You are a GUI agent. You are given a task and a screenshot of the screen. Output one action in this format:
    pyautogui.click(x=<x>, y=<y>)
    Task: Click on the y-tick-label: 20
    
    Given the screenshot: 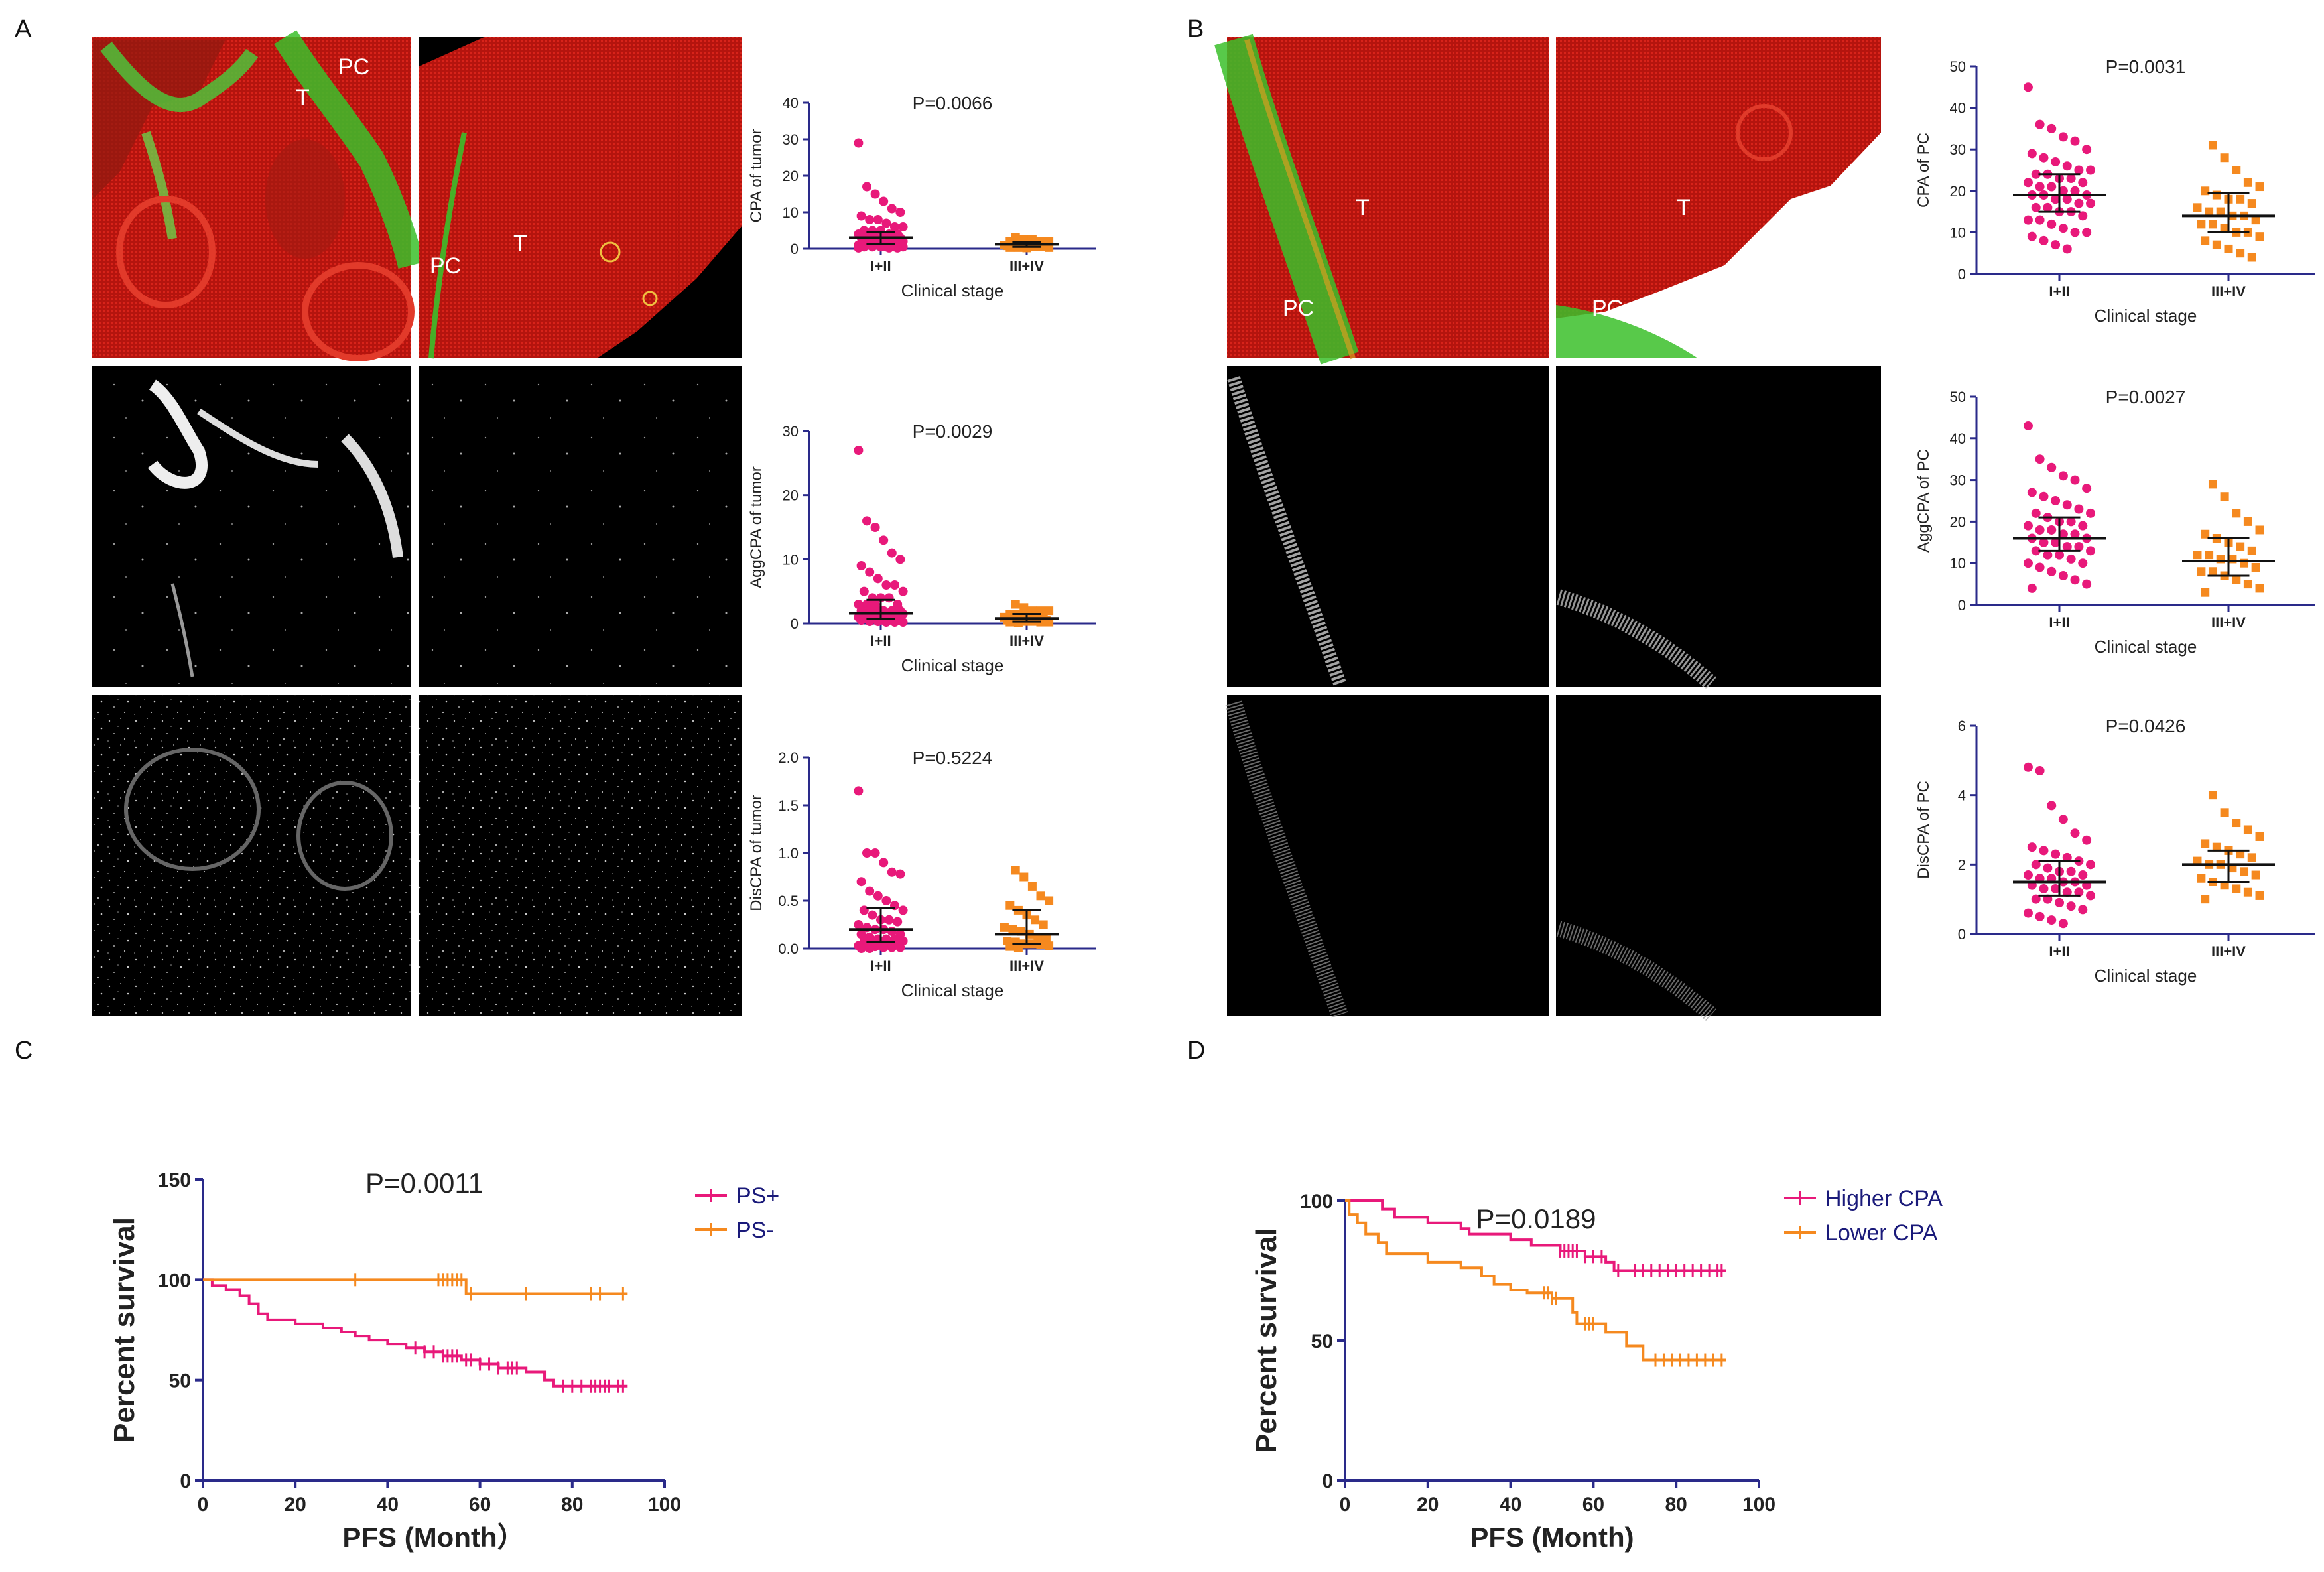 What is the action you would take?
    pyautogui.click(x=1958, y=191)
    